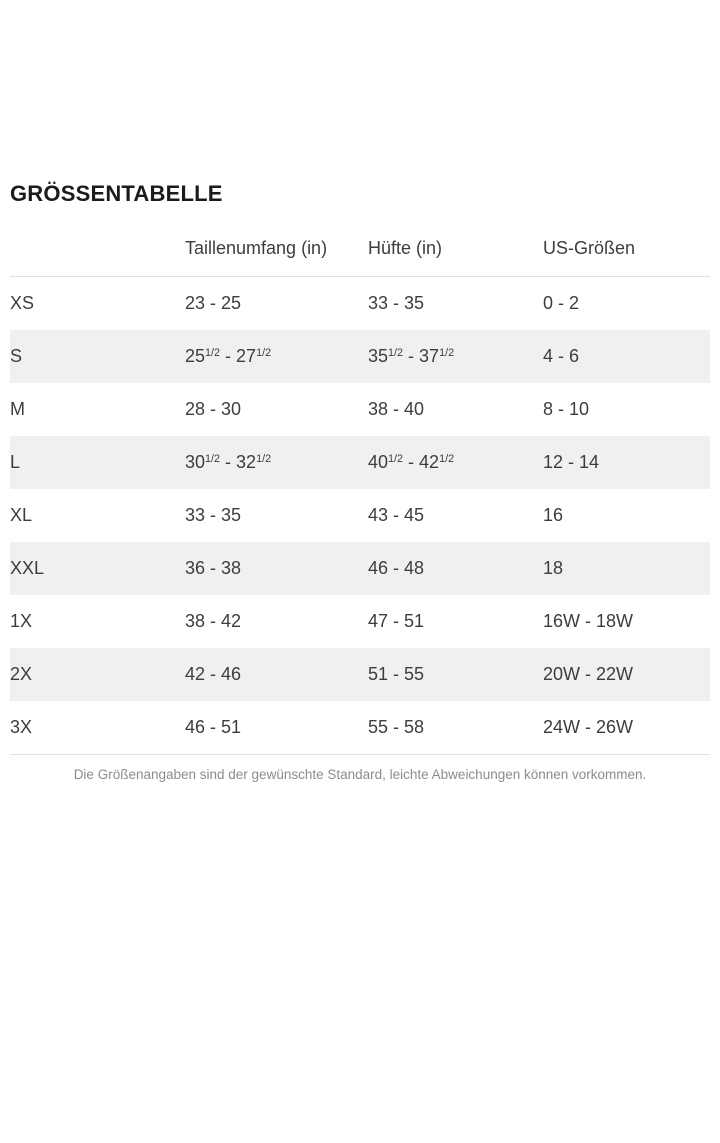 The image size is (720, 1143). I want to click on size-cell: L, so click(15, 462).